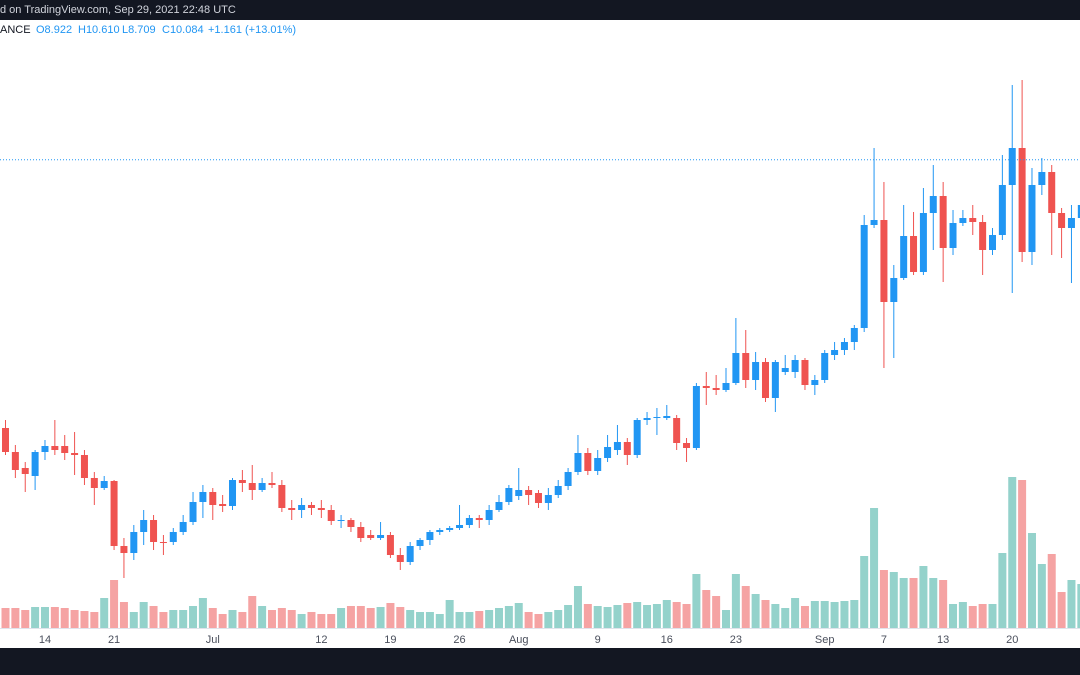 The image size is (1080, 675). What do you see at coordinates (45, 640) in the screenshot?
I see `x-tick-label: 14` at bounding box center [45, 640].